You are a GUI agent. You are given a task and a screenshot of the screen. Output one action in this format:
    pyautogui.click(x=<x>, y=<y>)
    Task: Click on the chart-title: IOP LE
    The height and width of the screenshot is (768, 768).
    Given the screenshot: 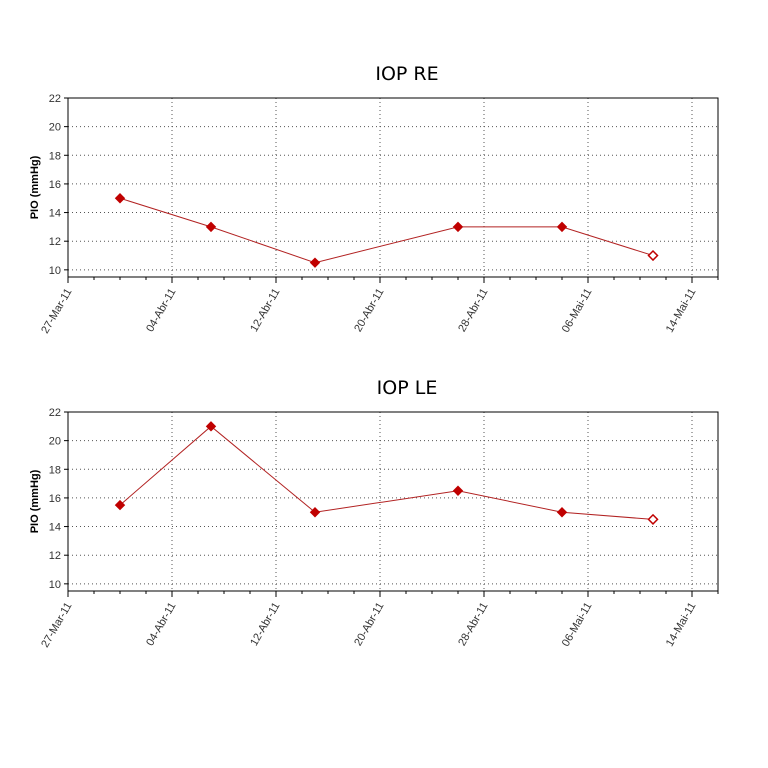 What is the action you would take?
    pyautogui.click(x=407, y=388)
    